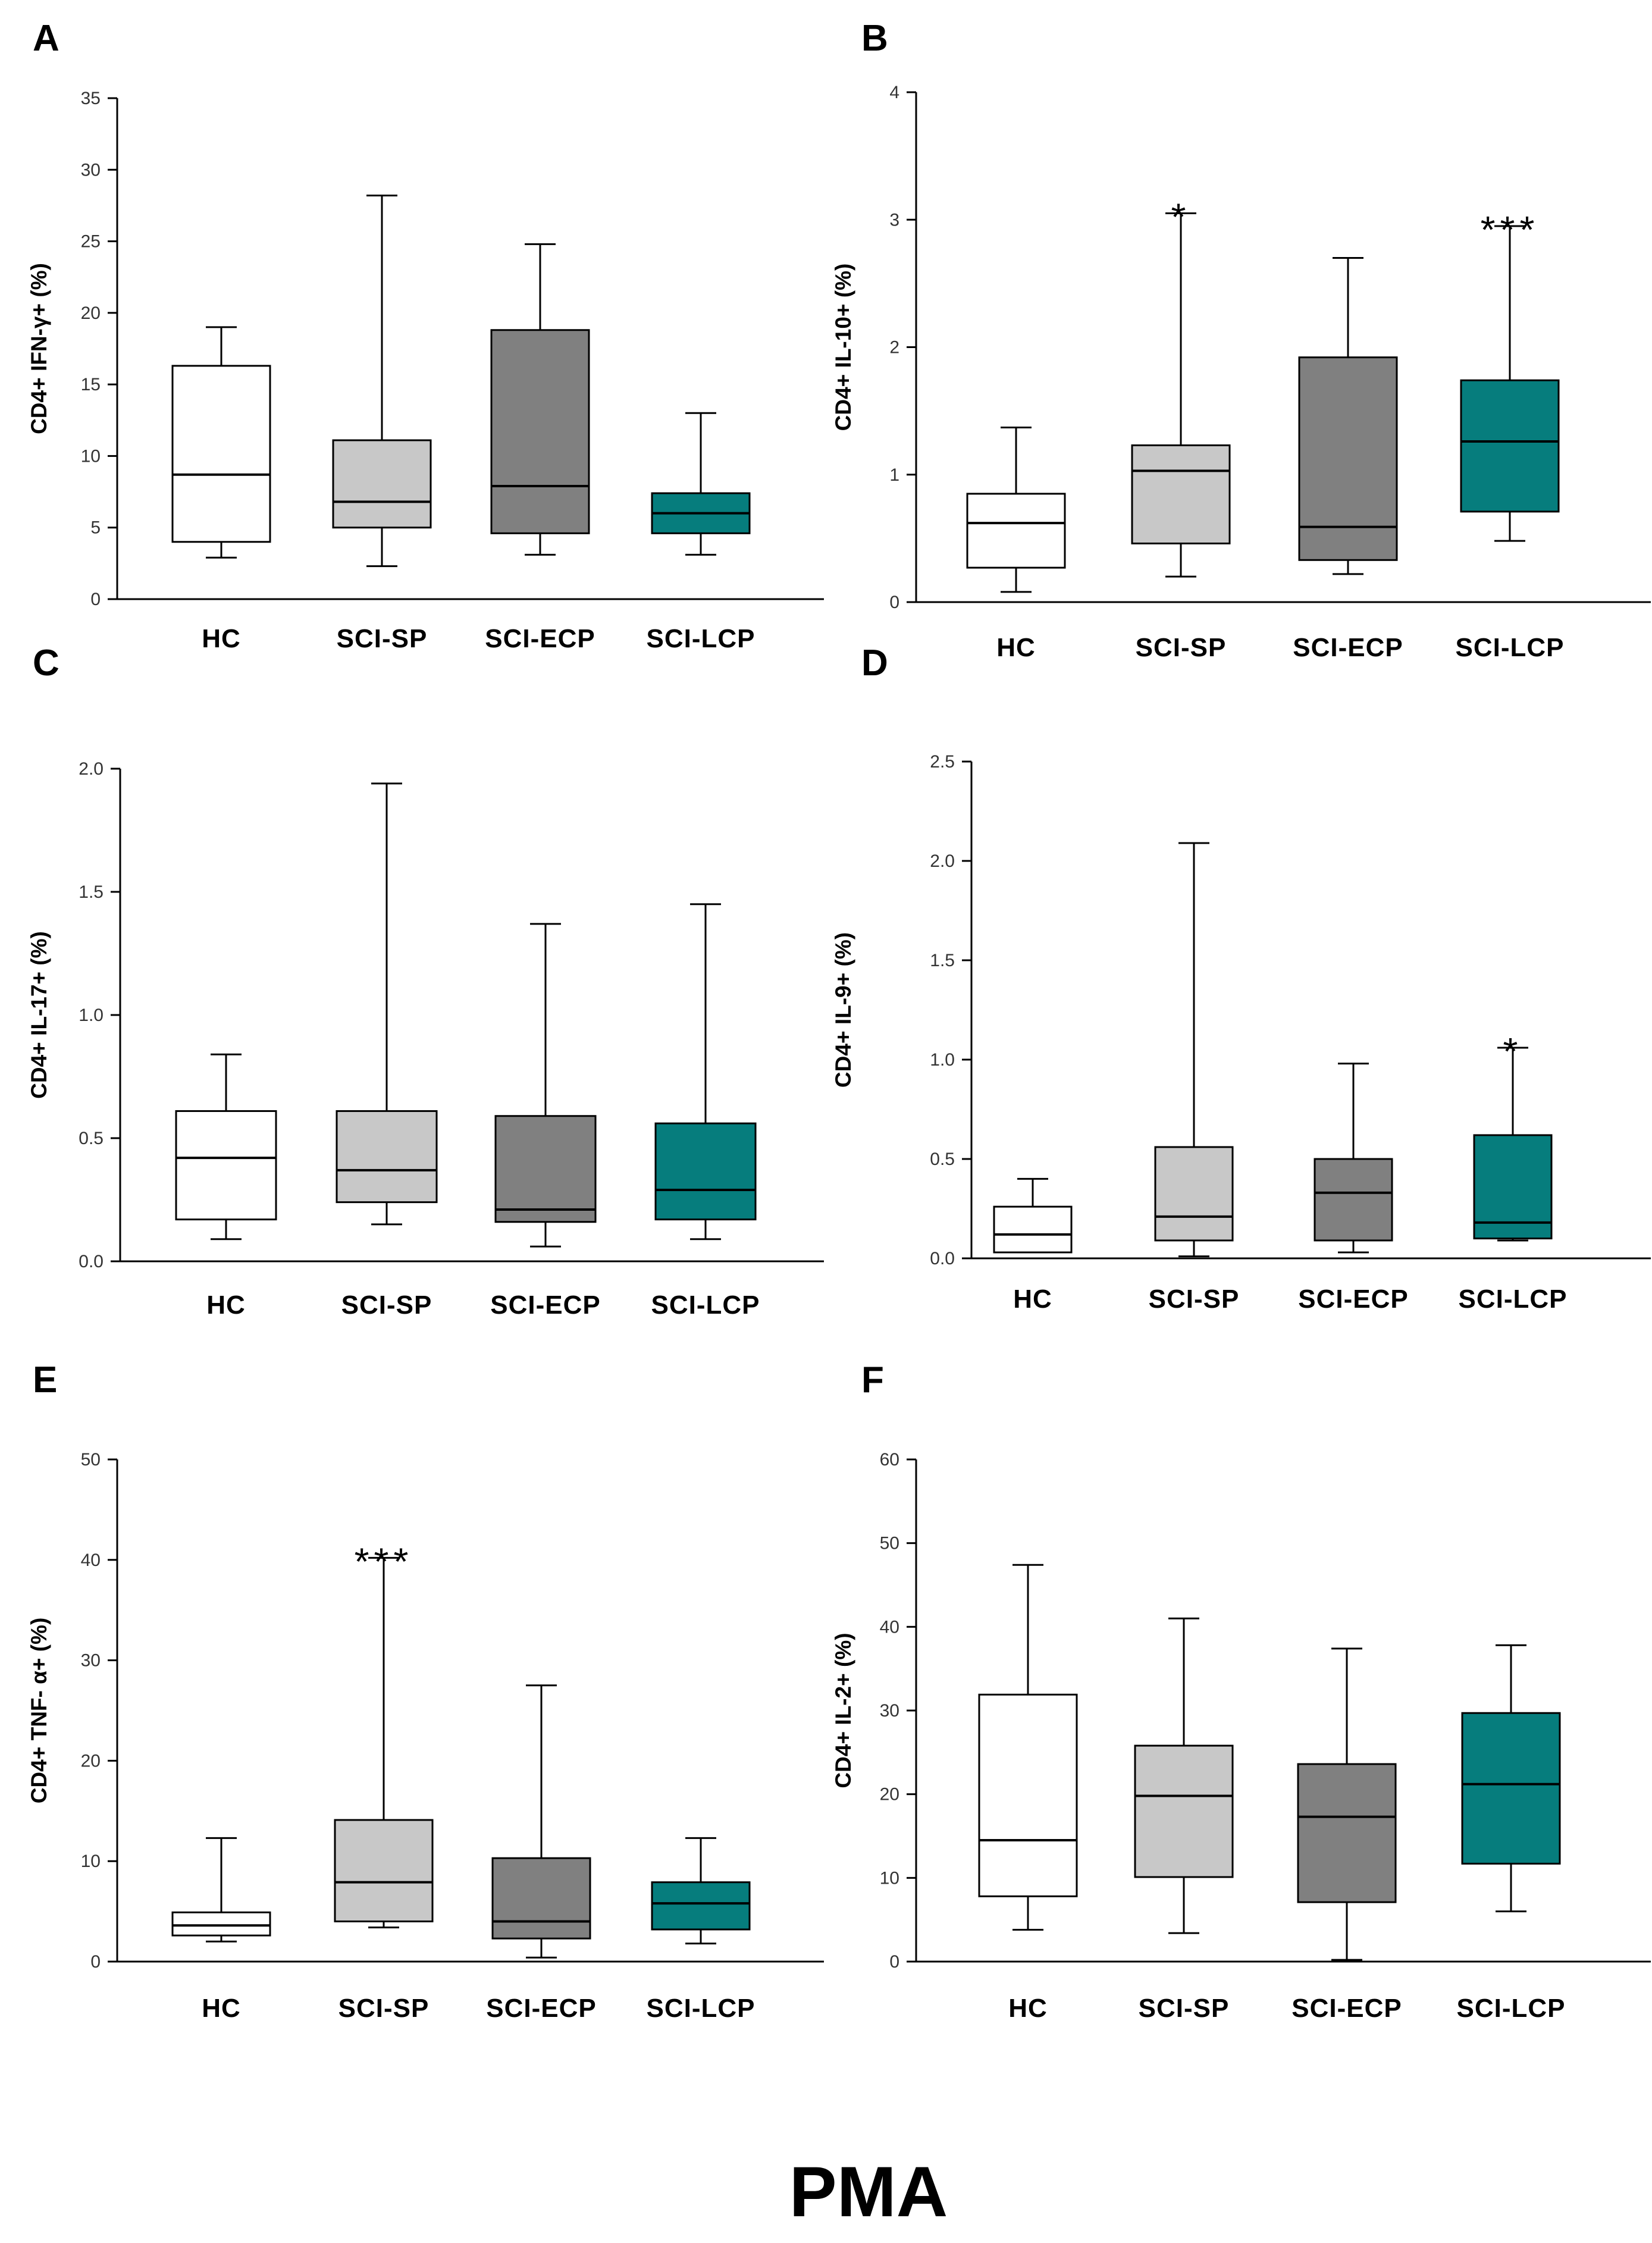 The width and height of the screenshot is (1652, 2243). Describe the element at coordinates (39, 1015) in the screenshot. I see `y-axis-title: CD4+ IL-17+ (%)` at that location.